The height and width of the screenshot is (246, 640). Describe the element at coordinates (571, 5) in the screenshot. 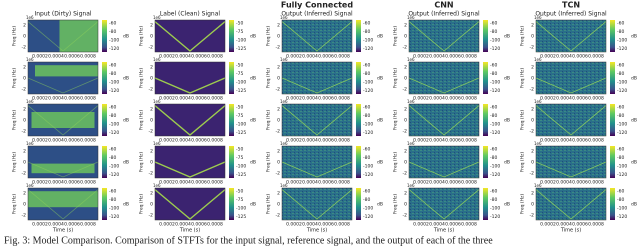

I see `group-header: TCN` at that location.